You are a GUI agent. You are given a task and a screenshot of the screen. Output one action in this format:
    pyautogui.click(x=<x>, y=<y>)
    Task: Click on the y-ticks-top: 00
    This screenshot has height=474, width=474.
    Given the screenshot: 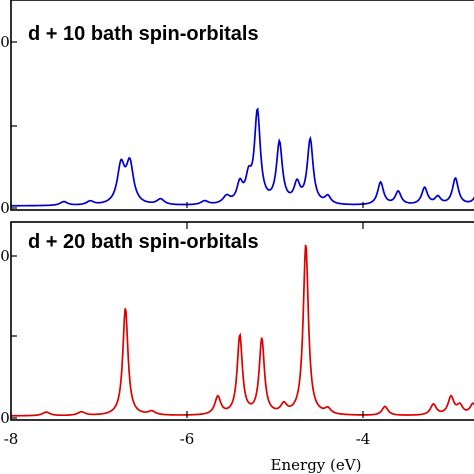 What is the action you would take?
    pyautogui.click(x=8, y=125)
    